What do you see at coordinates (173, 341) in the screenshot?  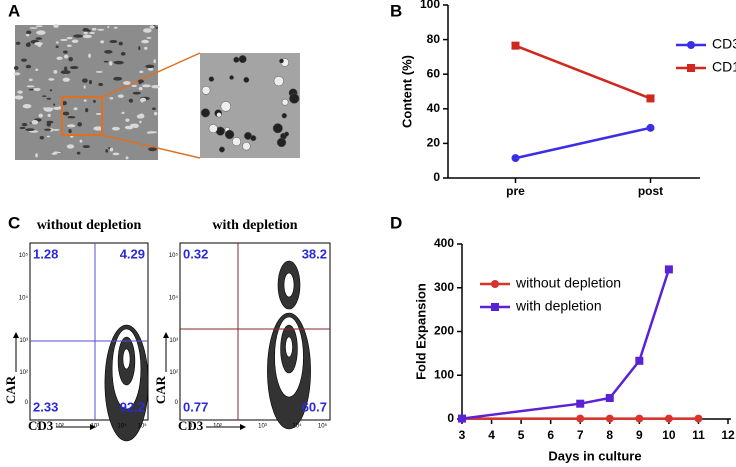 I see `flow-y-tick-label: 10³` at bounding box center [173, 341].